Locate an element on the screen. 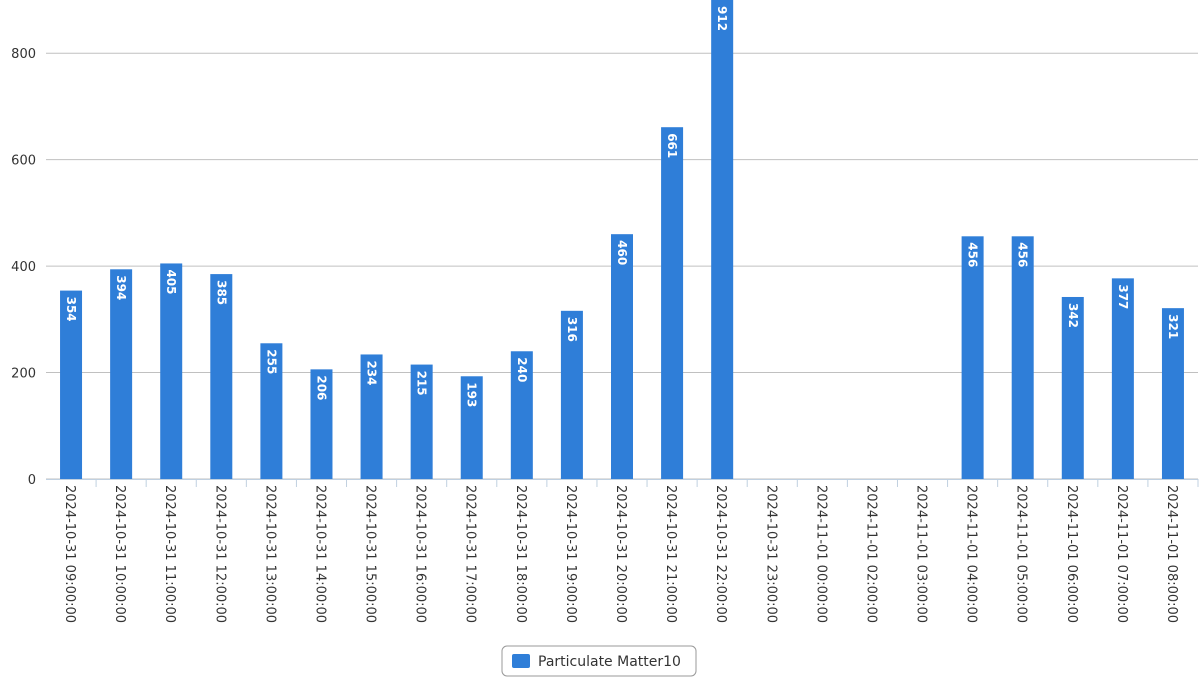 Image resolution: width=1200 pixels, height=678 pixels. value-label: 405 is located at coordinates (171, 281).